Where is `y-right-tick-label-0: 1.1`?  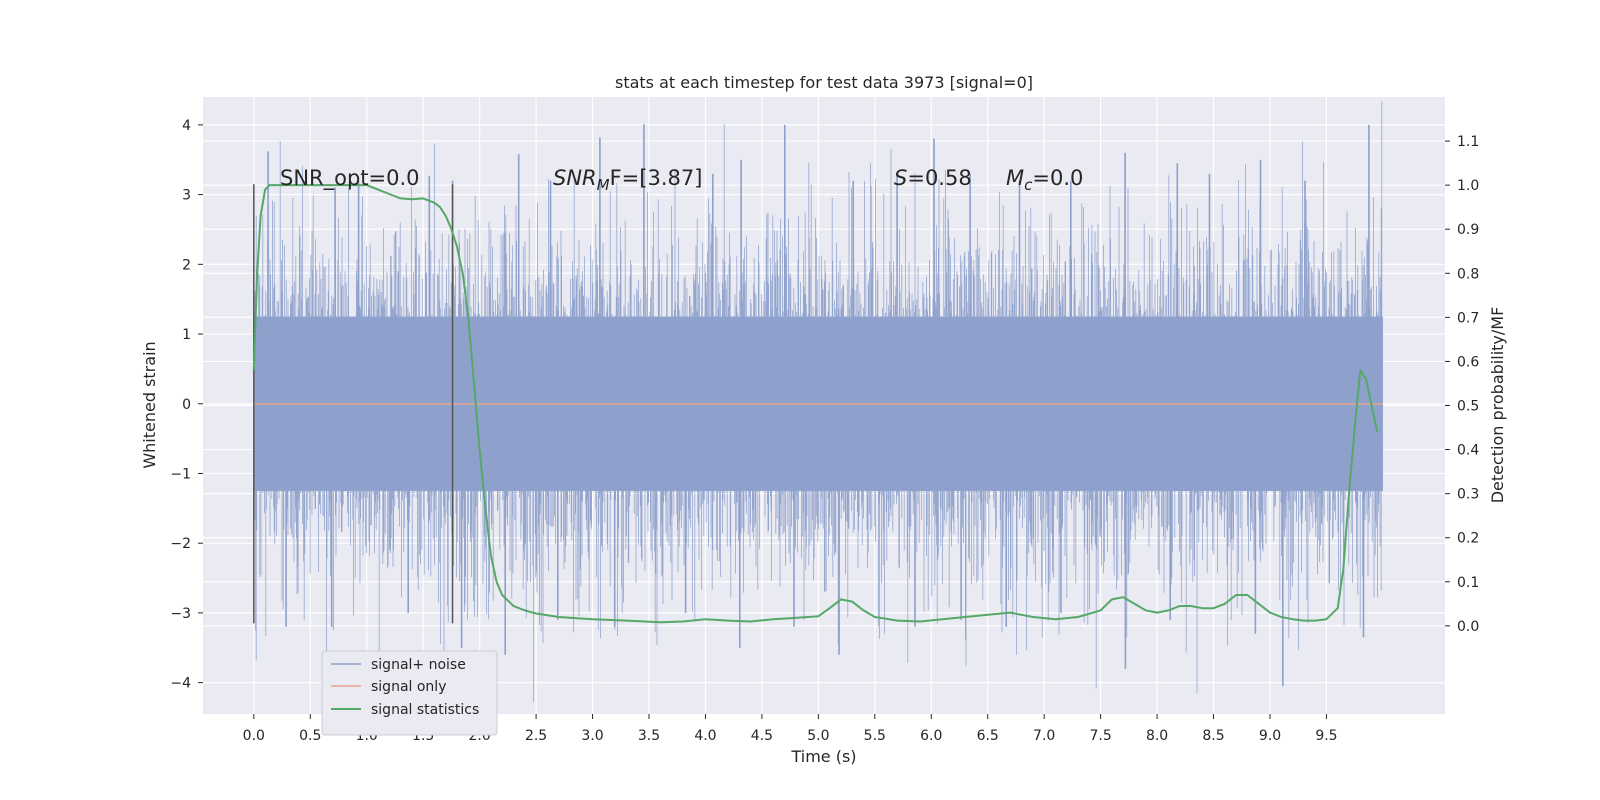 y-right-tick-label-0: 1.1 is located at coordinates (1468, 142).